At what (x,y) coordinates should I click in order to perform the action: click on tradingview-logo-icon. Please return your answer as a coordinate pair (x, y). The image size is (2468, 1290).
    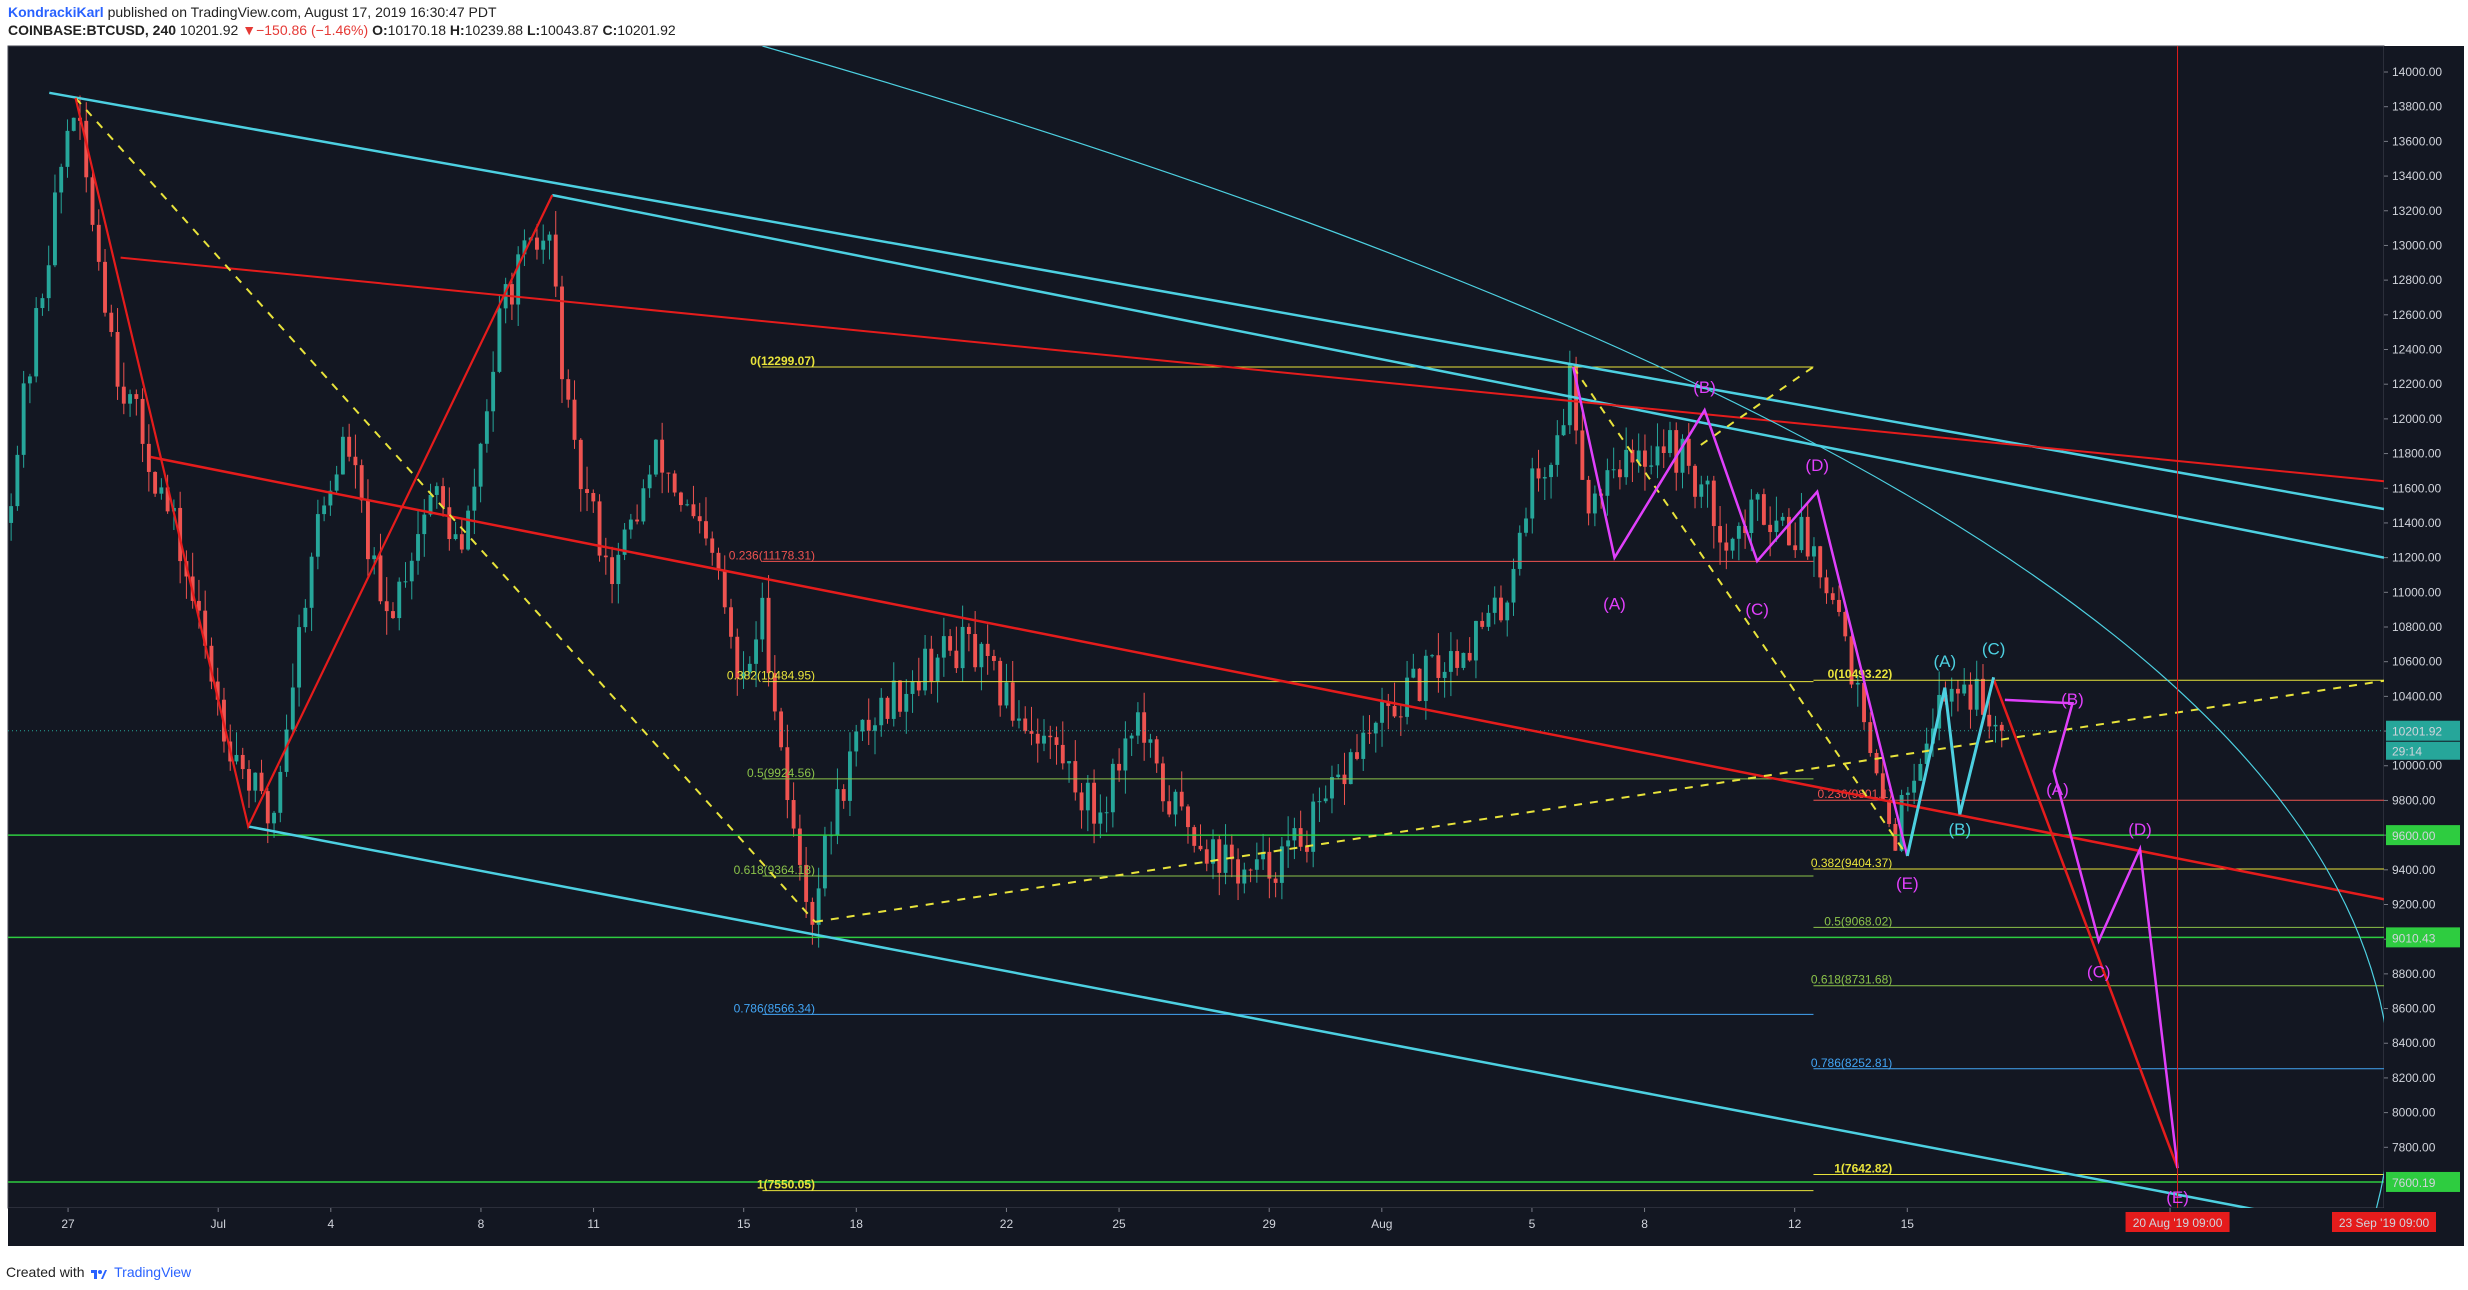
    Looking at the image, I should click on (99, 1275).